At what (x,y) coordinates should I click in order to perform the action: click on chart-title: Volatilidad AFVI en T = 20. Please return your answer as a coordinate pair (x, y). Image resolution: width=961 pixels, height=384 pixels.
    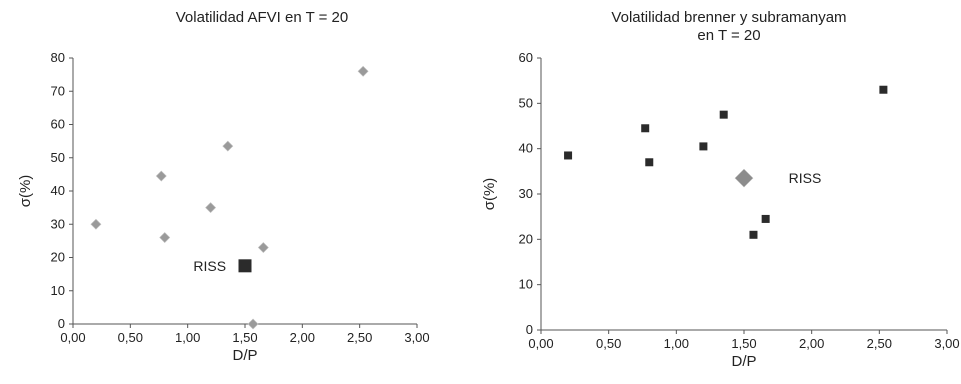
    Looking at the image, I should click on (262, 17).